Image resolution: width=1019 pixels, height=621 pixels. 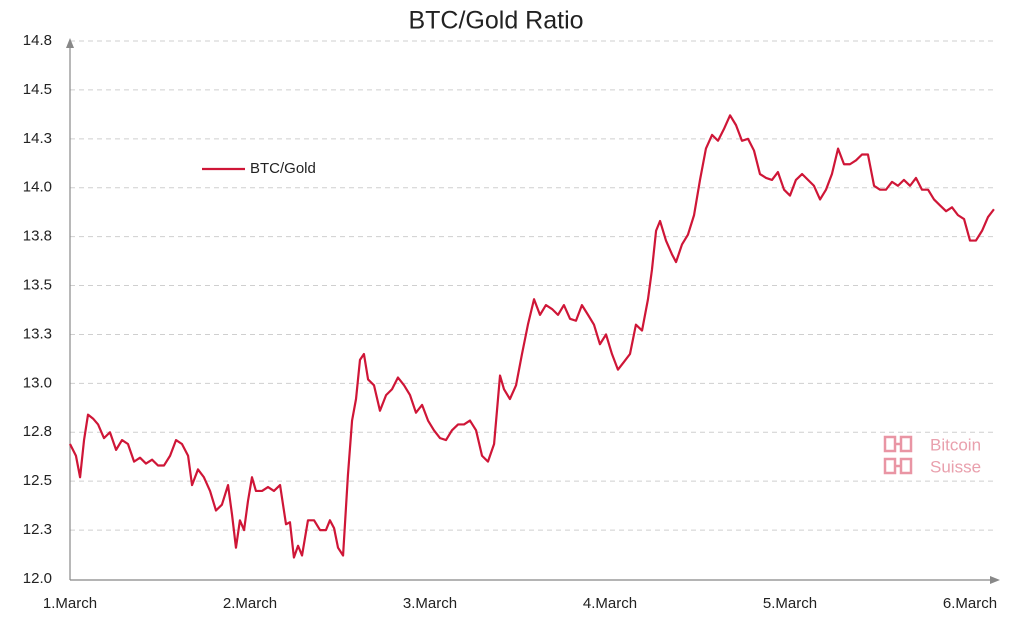 I want to click on x-tick-label: 4.March, so click(x=610, y=603).